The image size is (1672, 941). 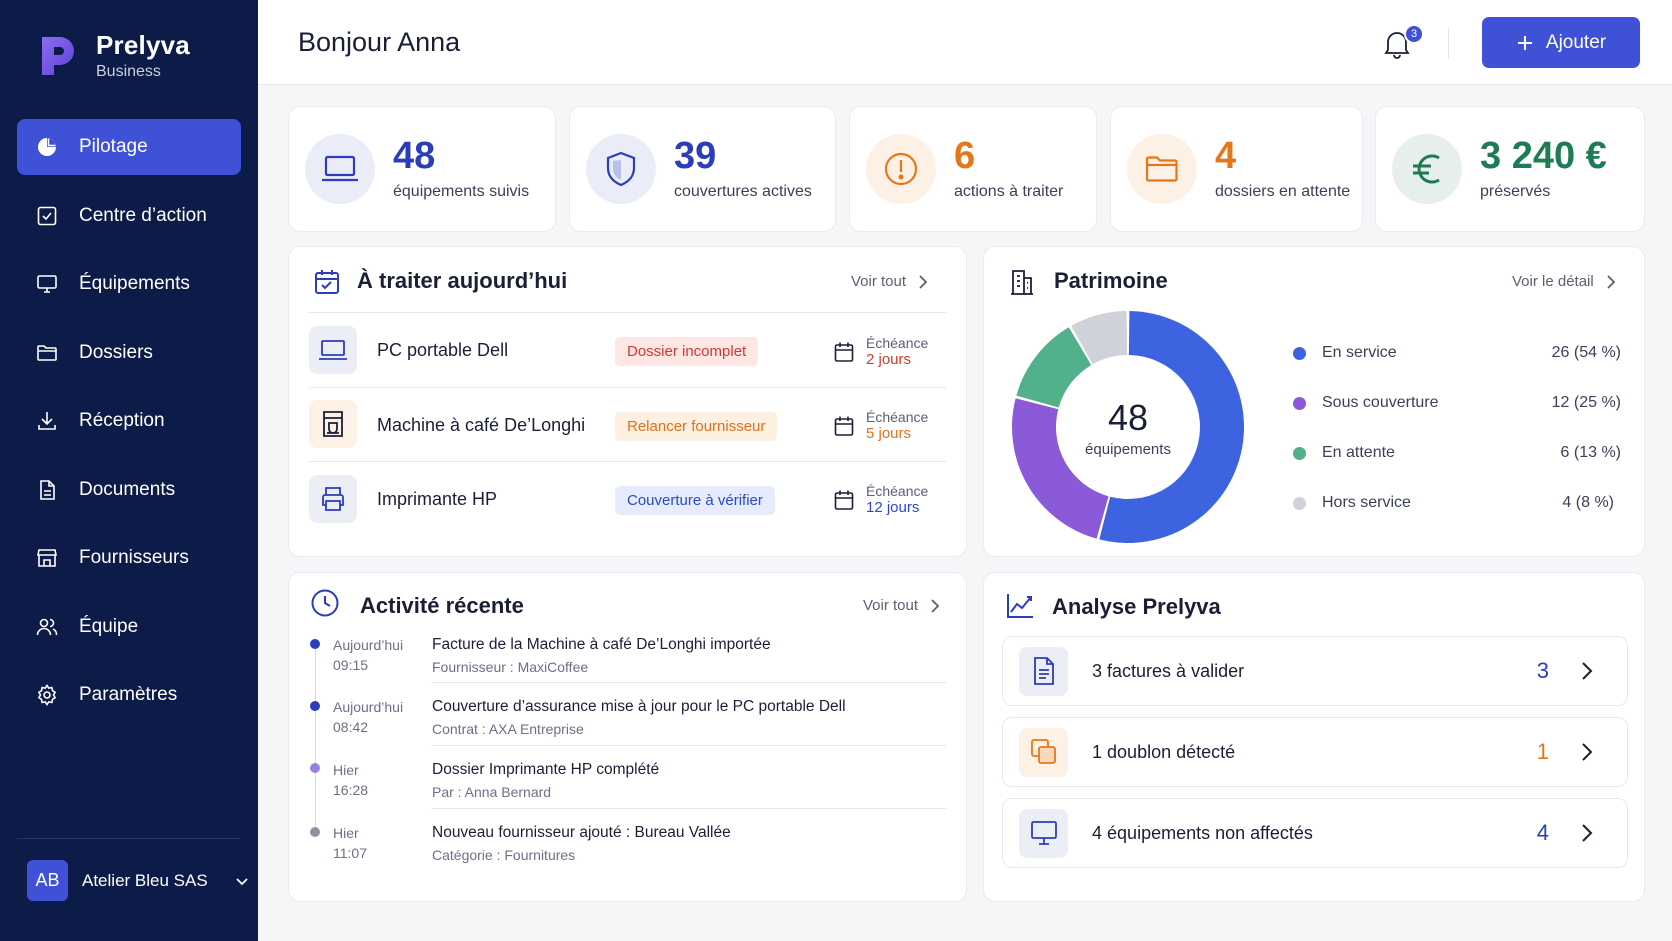 I want to click on sidebar-item-label: Dossiers, so click(x=116, y=352).